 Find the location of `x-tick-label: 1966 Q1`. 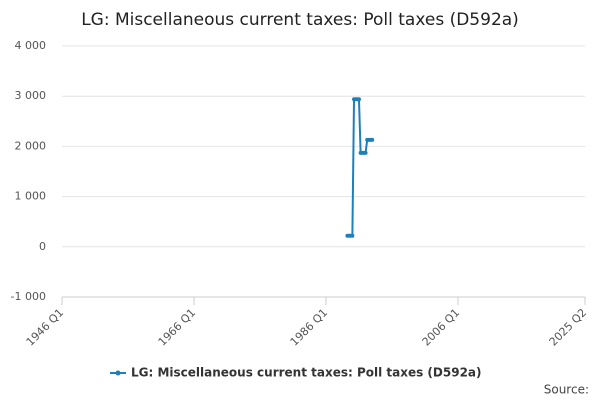

x-tick-label: 1966 Q1 is located at coordinates (177, 327).